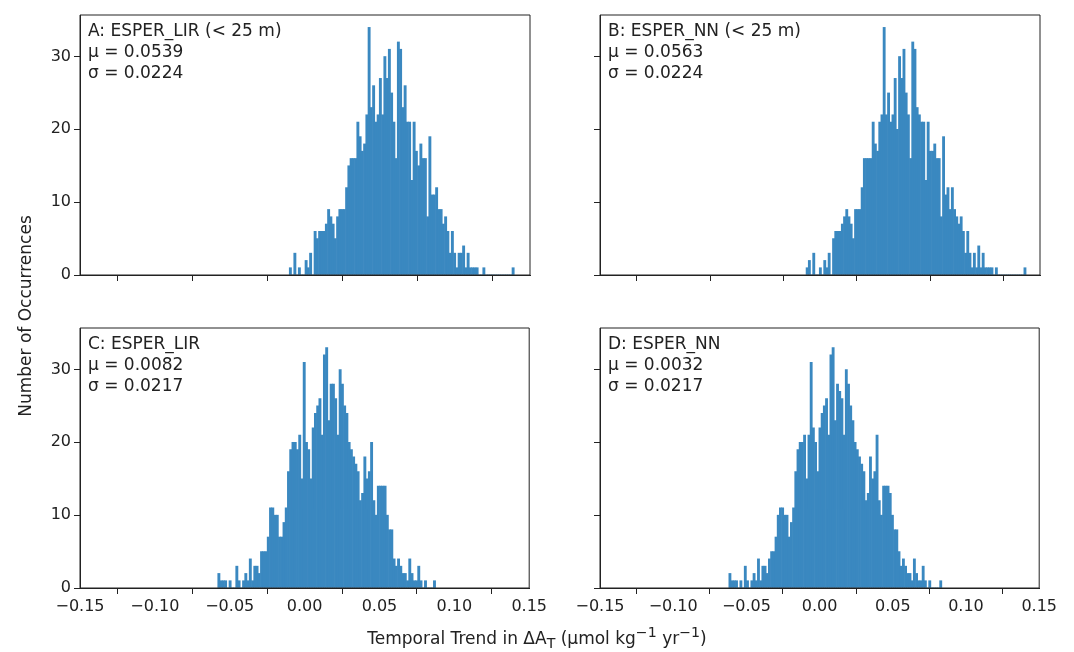 The width and height of the screenshot is (1074, 652). What do you see at coordinates (25, 316) in the screenshot?
I see `y-axis-title: Number of Occurrences` at bounding box center [25, 316].